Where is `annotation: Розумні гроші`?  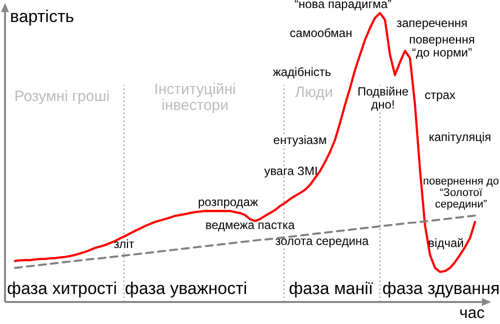 annotation: Розумні гроші is located at coordinates (62, 96).